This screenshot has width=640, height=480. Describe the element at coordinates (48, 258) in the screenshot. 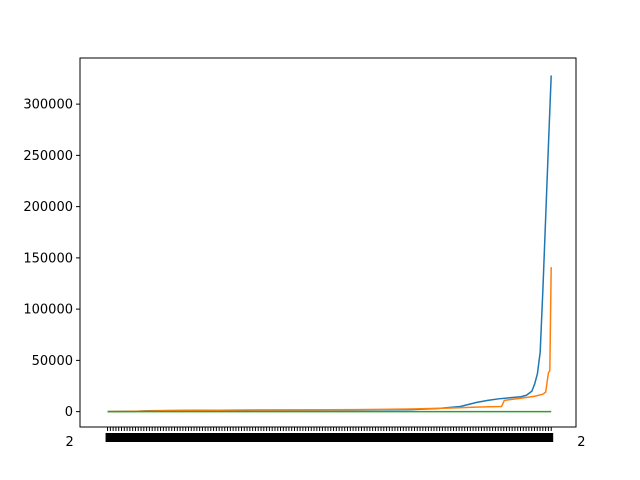

I see `y-tick-label: 150000` at that location.